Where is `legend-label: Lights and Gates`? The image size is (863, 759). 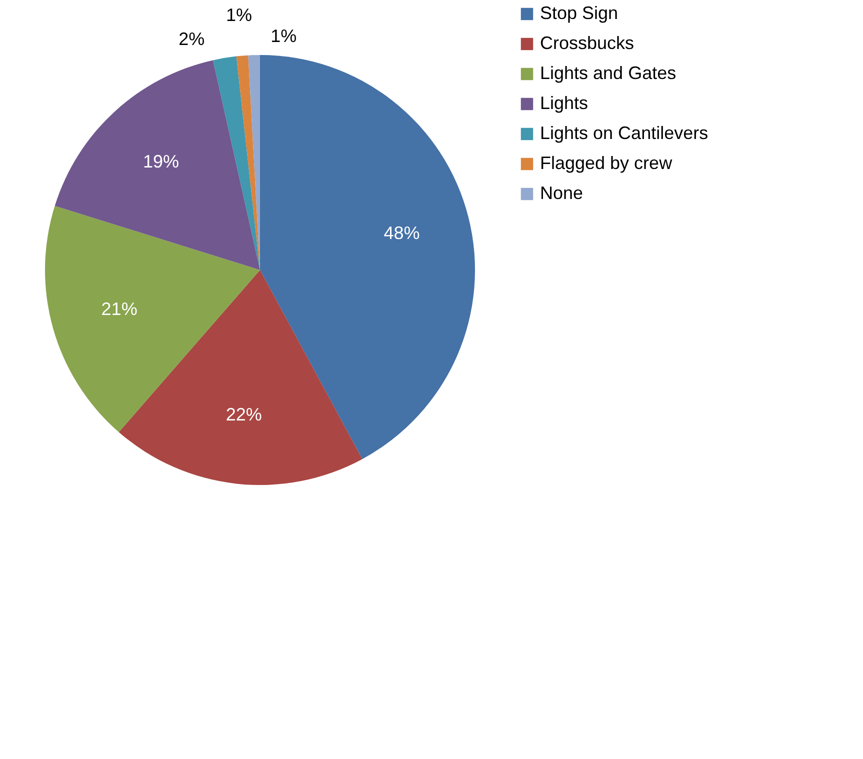 legend-label: Lights and Gates is located at coordinates (608, 73).